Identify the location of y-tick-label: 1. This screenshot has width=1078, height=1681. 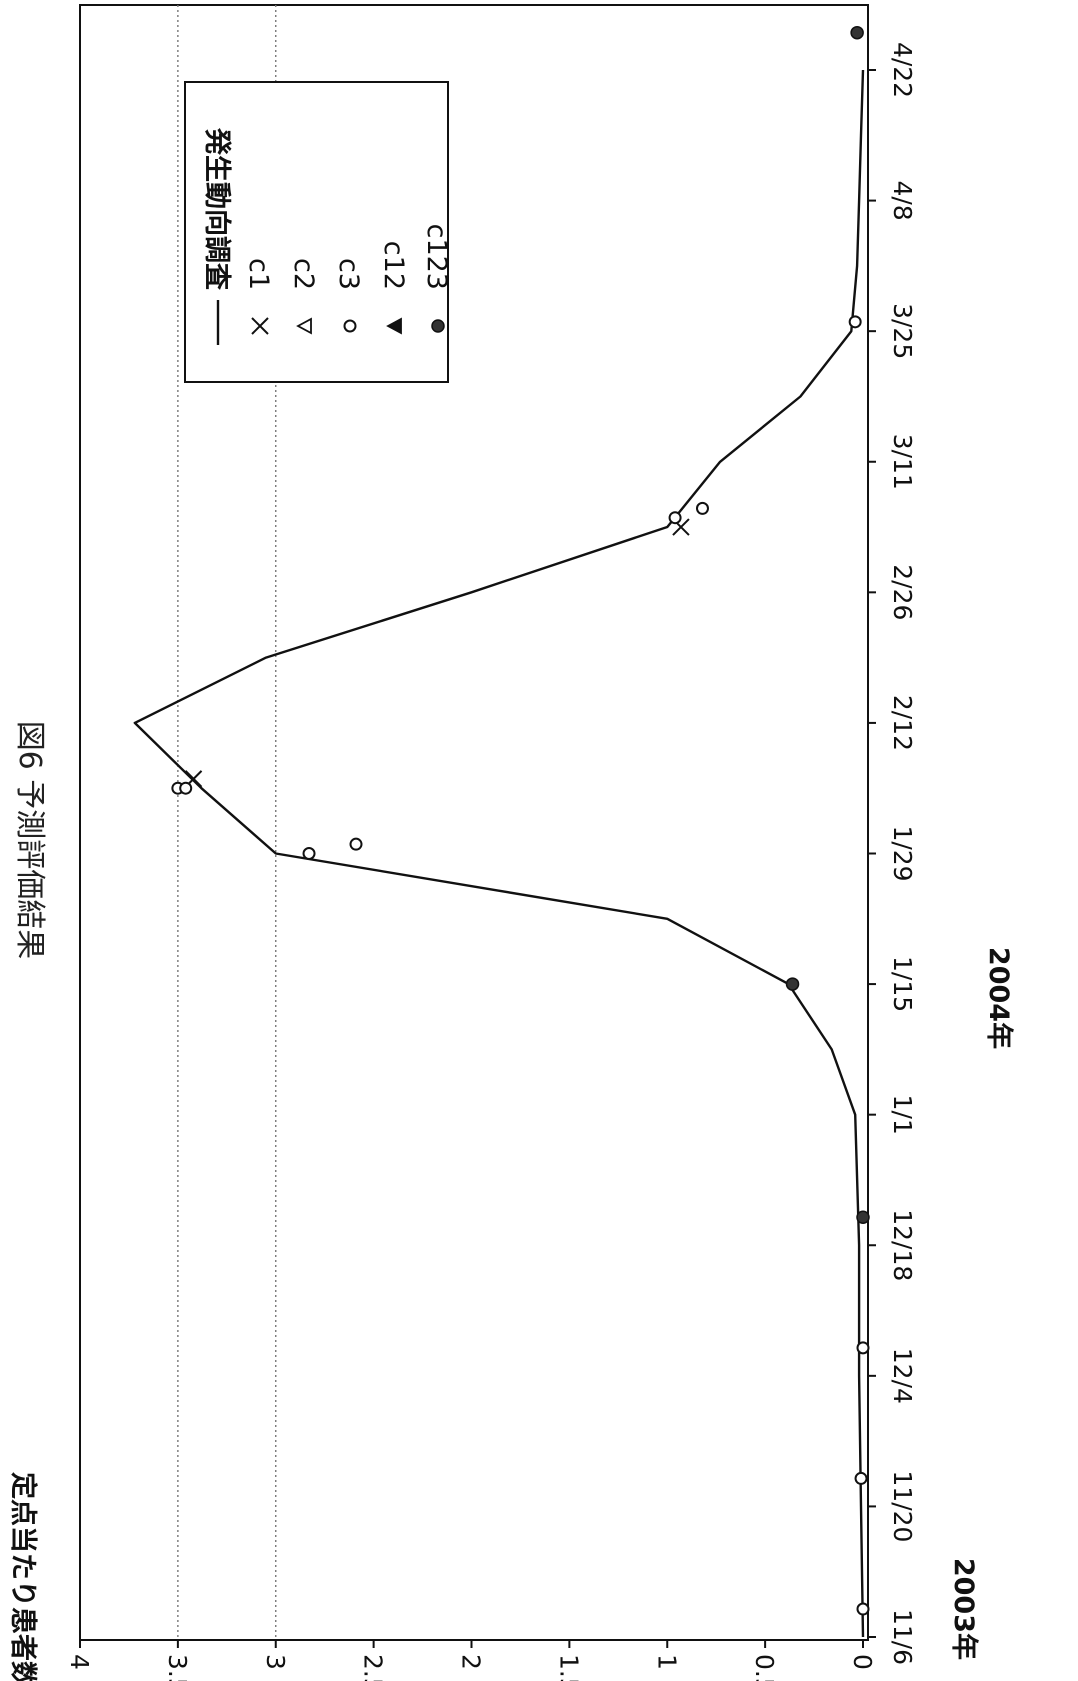
(666, 1662).